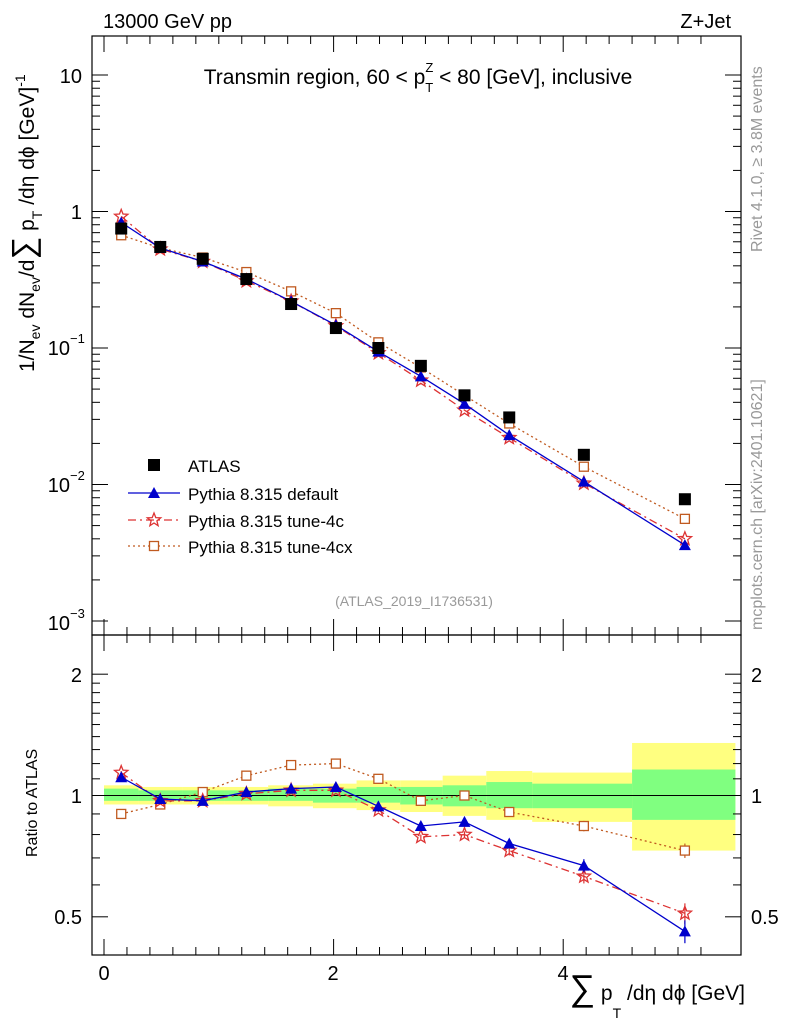 Image resolution: width=786 pixels, height=1024 pixels. Describe the element at coordinates (77, 475) in the screenshot. I see `upper-y-tick-exponent: −2` at that location.